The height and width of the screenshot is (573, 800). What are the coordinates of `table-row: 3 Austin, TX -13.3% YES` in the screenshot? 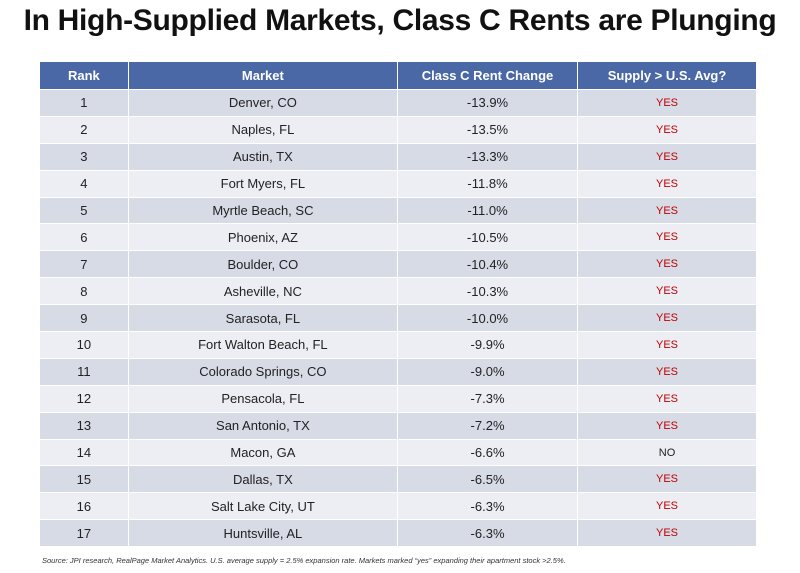 It's located at (398, 156).